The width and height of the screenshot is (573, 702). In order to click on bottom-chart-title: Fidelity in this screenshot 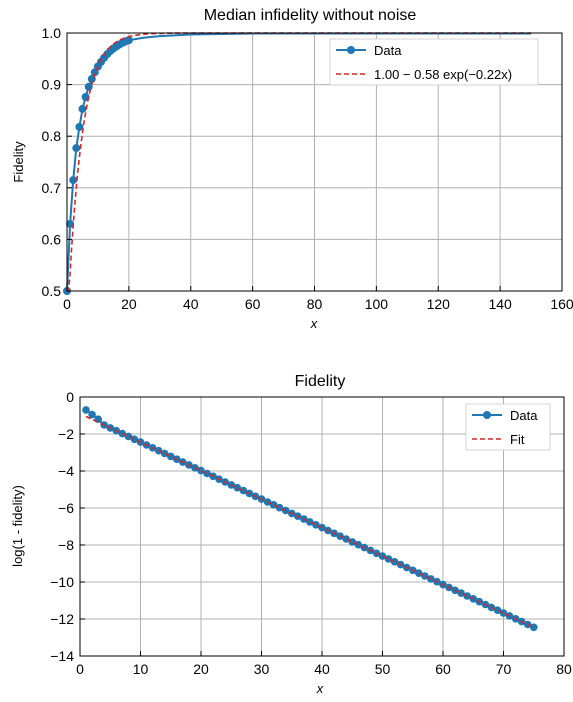, I will do `click(320, 381)`.